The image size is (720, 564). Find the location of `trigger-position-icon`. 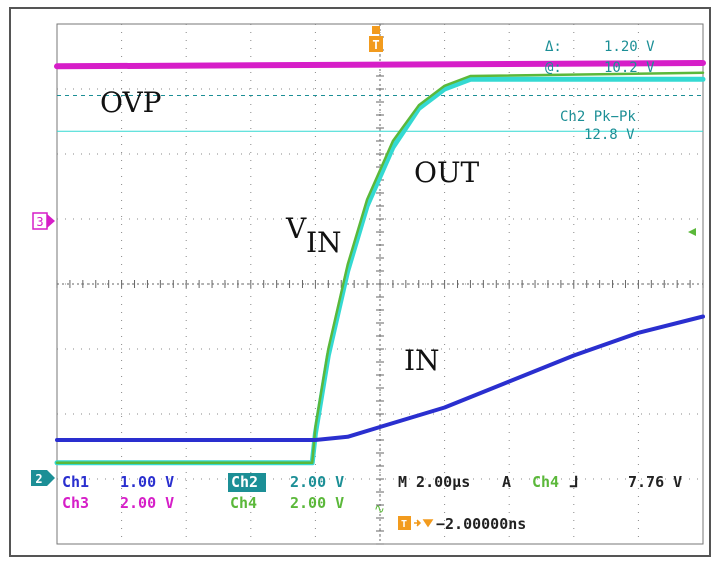

trigger-position-icon is located at coordinates (404, 523).